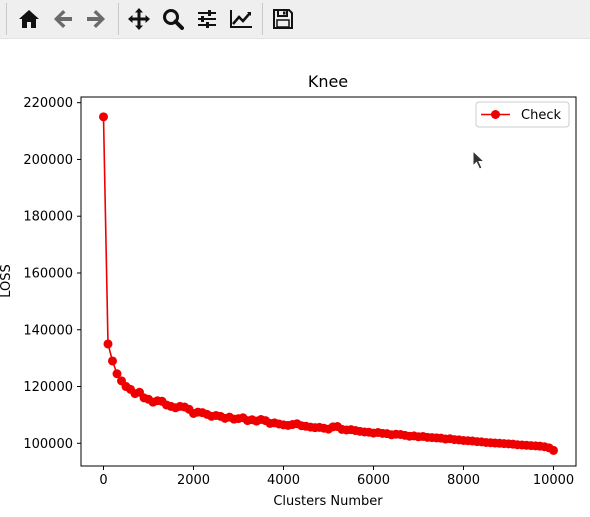 The image size is (590, 517). What do you see at coordinates (48, 330) in the screenshot?
I see `y-tick-label: 140000` at bounding box center [48, 330].